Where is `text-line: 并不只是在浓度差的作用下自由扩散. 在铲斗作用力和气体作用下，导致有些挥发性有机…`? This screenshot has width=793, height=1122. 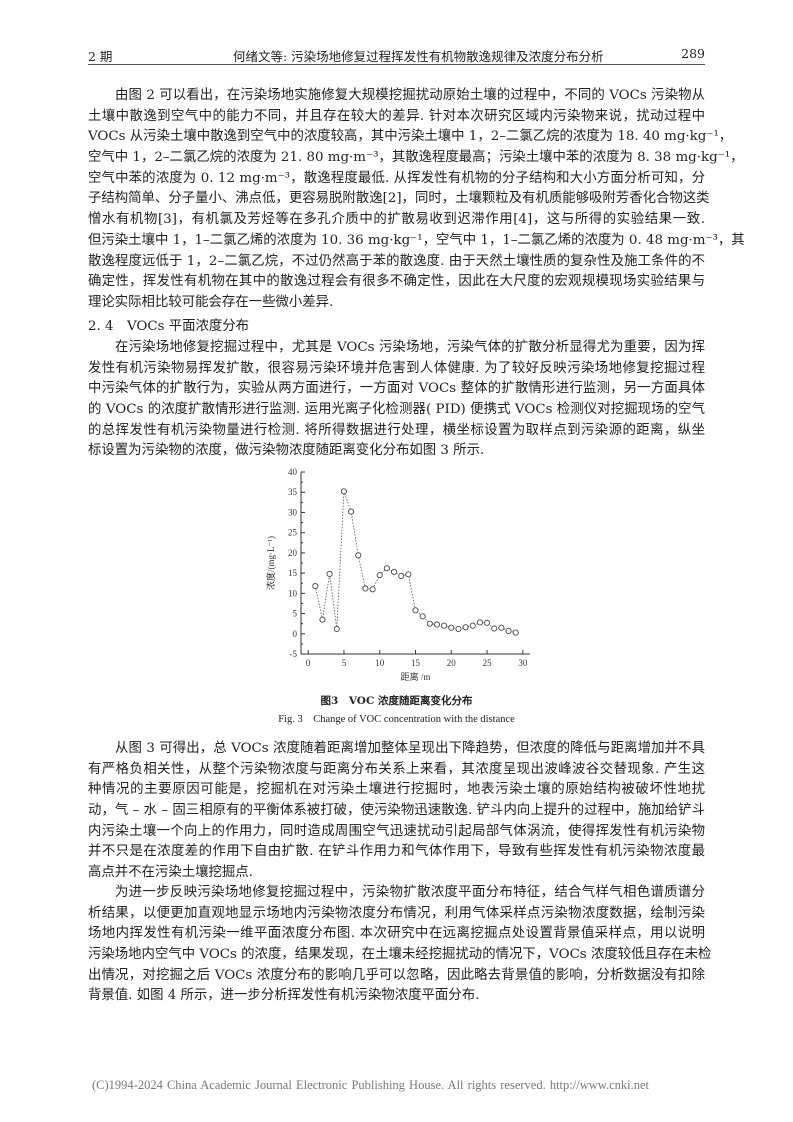
text-line: 并不只是在浓度差的作用下自由扩散. 在铲斗作用力和气体作用下，导致有些挥发性有机… is located at coordinates (396, 852).